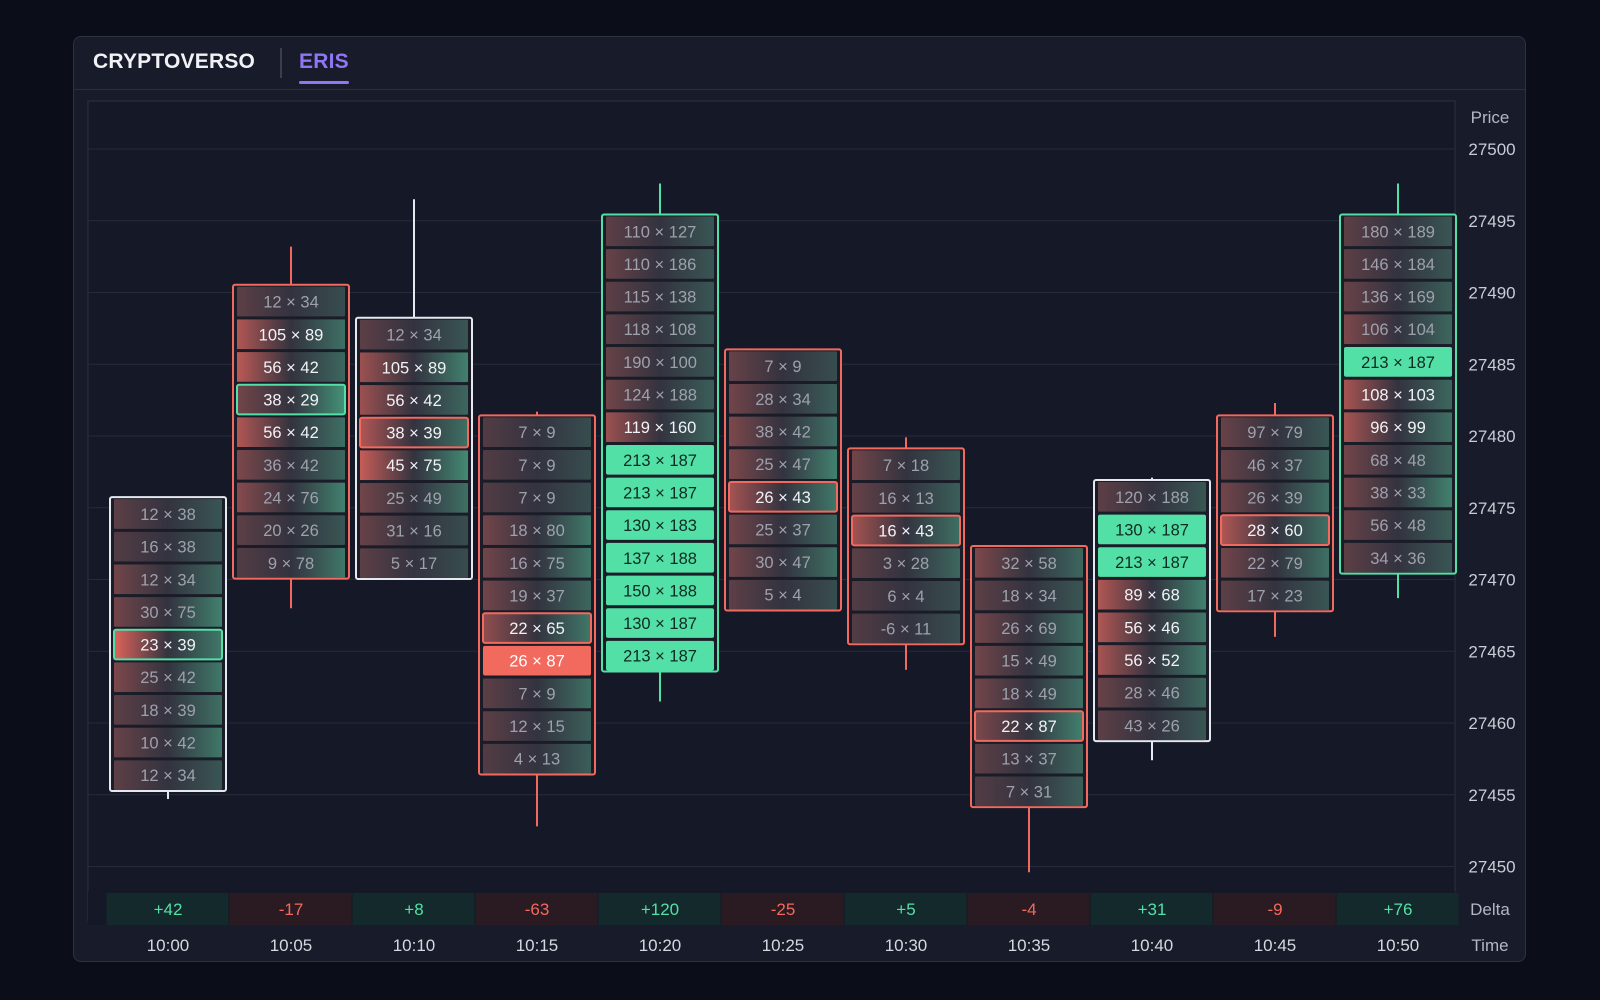  Describe the element at coordinates (537, 562) in the screenshot. I see `footprint-cell: 16 × 75` at that location.